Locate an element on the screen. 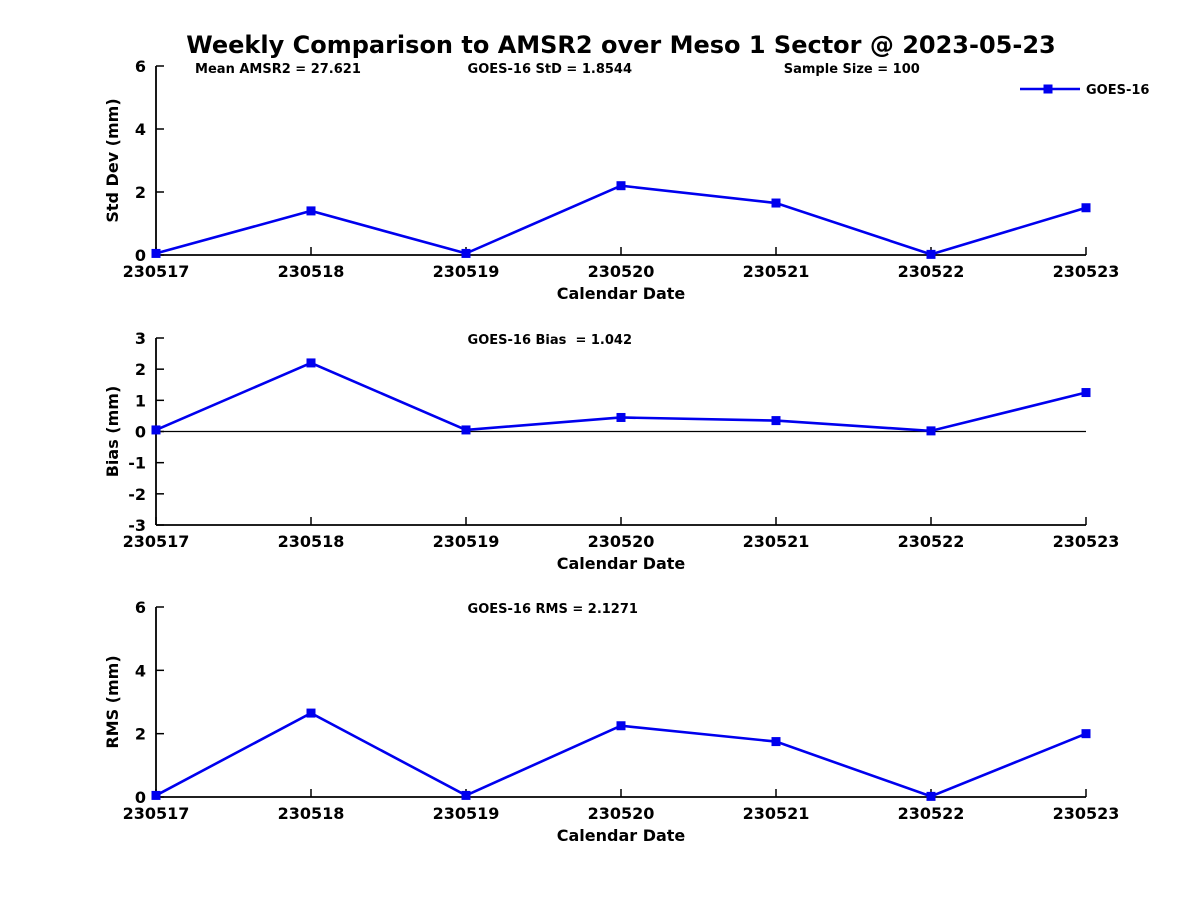  plot-annotation: Sample Size = 100 is located at coordinates (852, 69).